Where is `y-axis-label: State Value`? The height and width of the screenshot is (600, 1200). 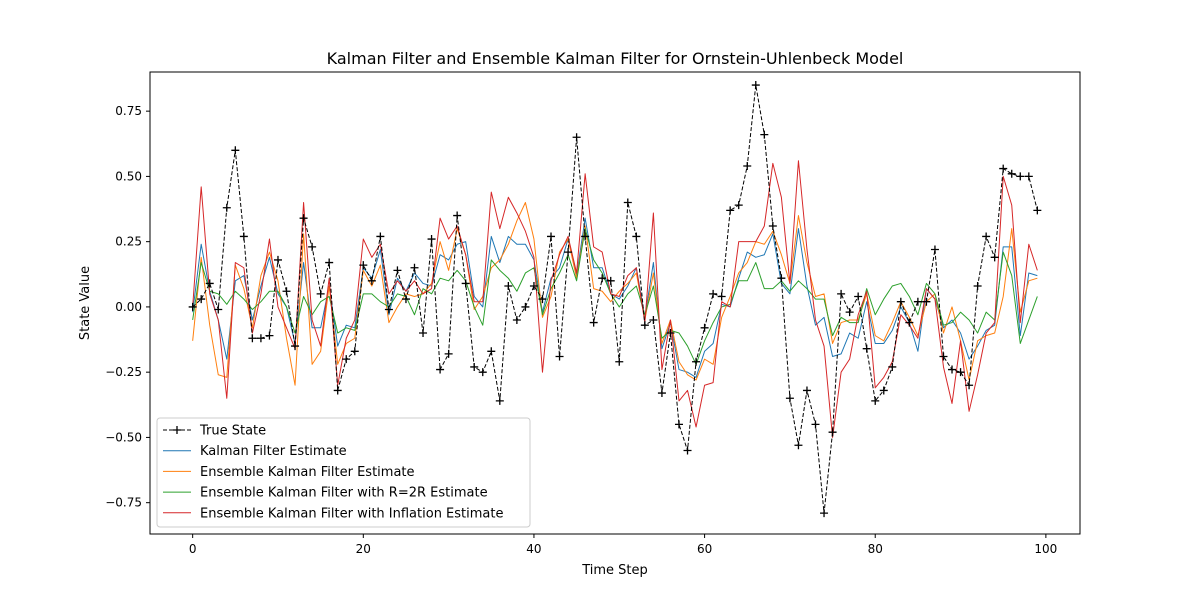
y-axis-label: State Value is located at coordinates (85, 303).